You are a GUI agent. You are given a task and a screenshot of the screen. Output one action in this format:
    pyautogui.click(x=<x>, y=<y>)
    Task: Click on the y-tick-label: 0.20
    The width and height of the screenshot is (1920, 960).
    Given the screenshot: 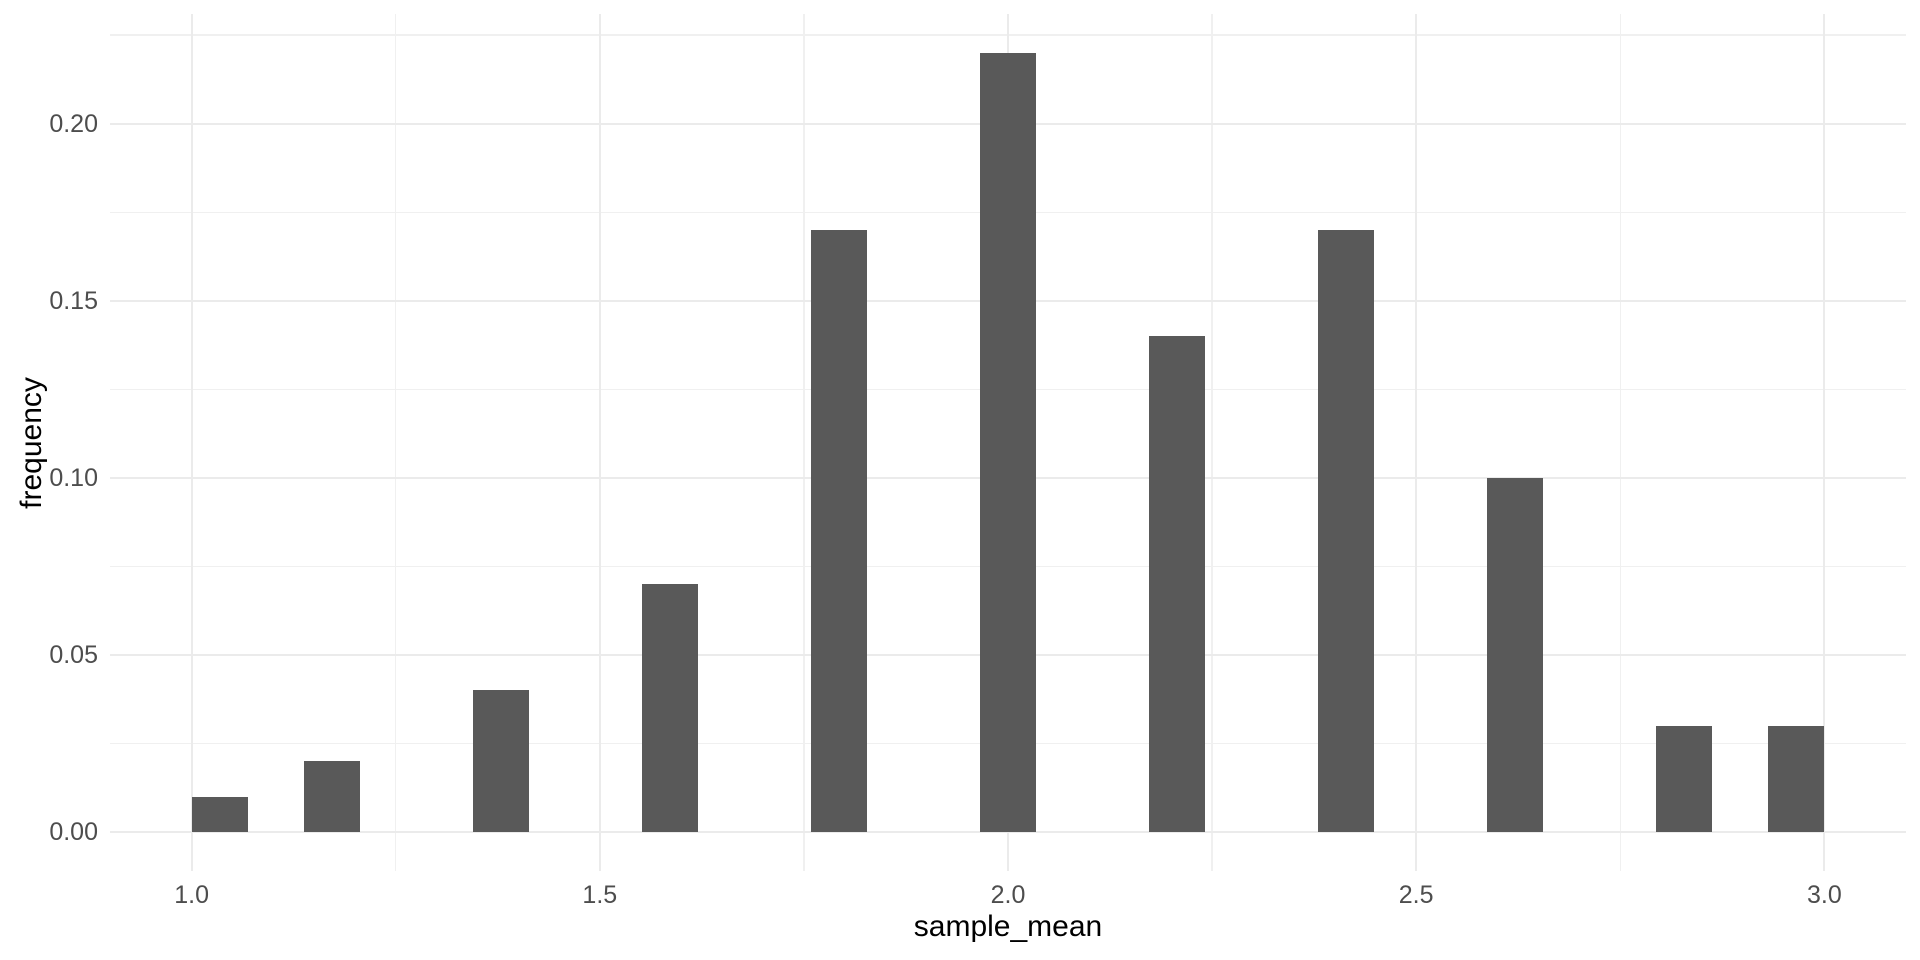 What is the action you would take?
    pyautogui.click(x=73, y=123)
    